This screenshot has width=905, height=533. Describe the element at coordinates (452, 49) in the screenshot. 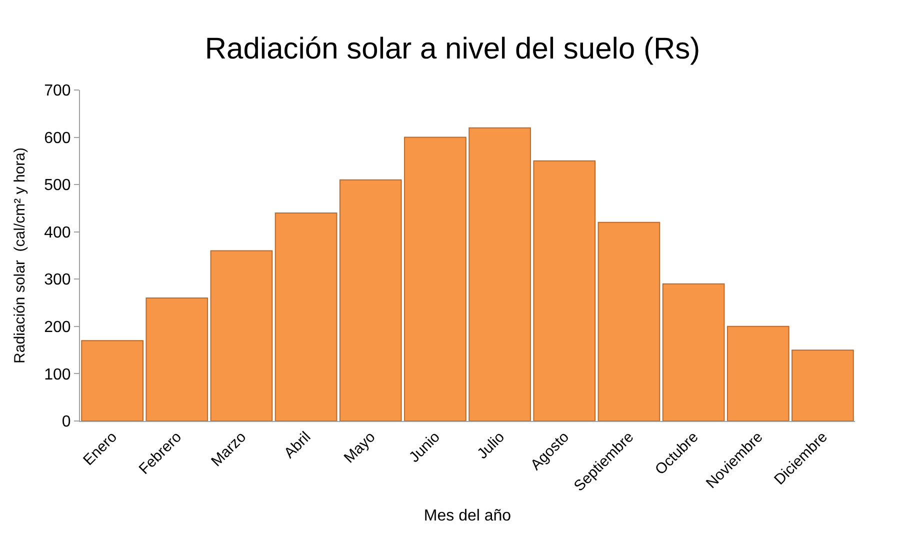

I see `chart-title: Radiación solar a nivel del suelo (Rs)` at that location.